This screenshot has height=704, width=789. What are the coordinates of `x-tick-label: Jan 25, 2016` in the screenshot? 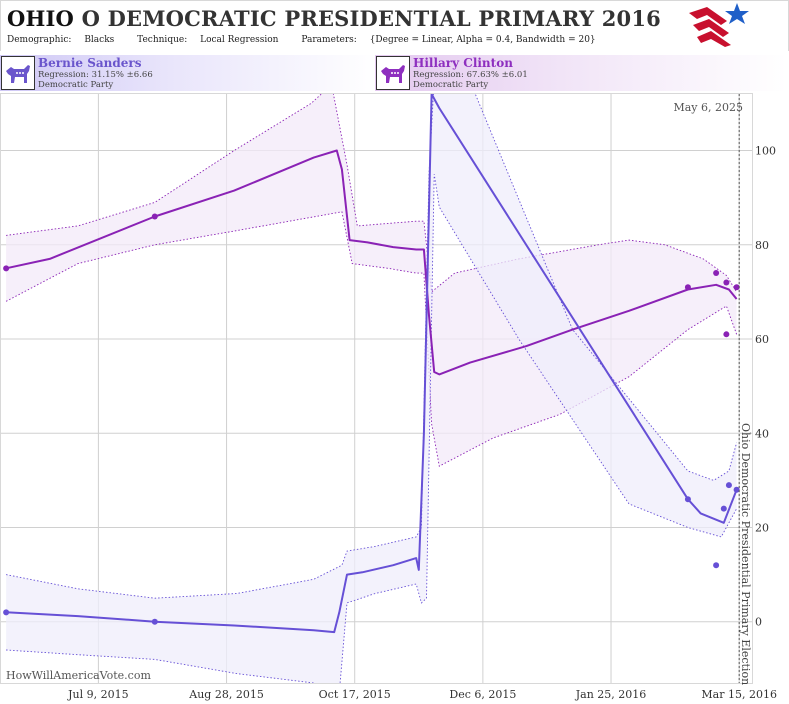 It's located at (611, 694).